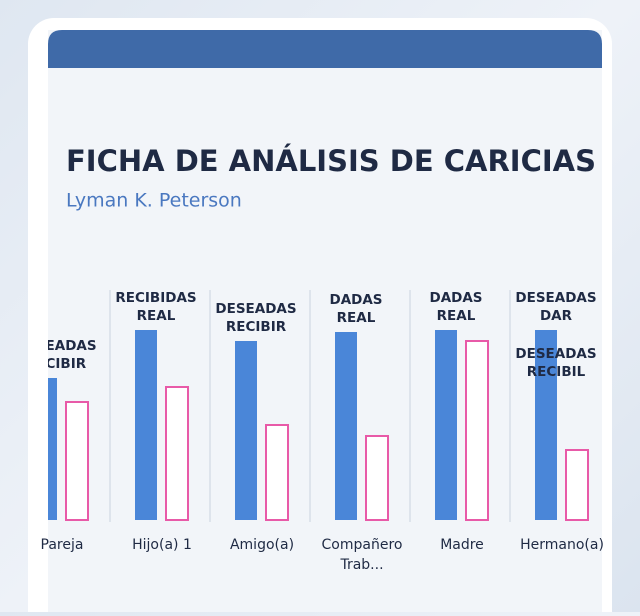  Describe the element at coordinates (325, 49) in the screenshot. I see `header-bar` at that location.